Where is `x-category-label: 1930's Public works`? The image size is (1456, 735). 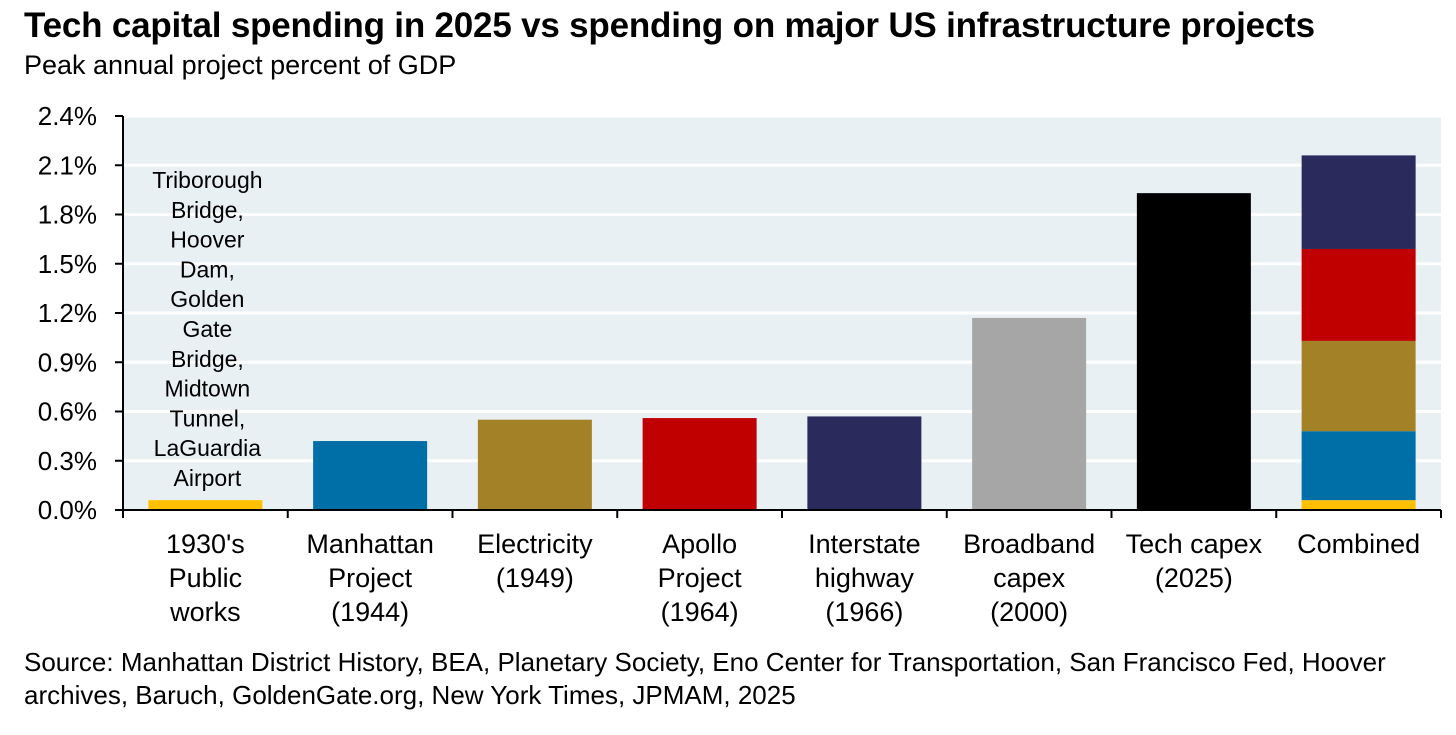
x-category-label: 1930's Public works is located at coordinates (205, 578).